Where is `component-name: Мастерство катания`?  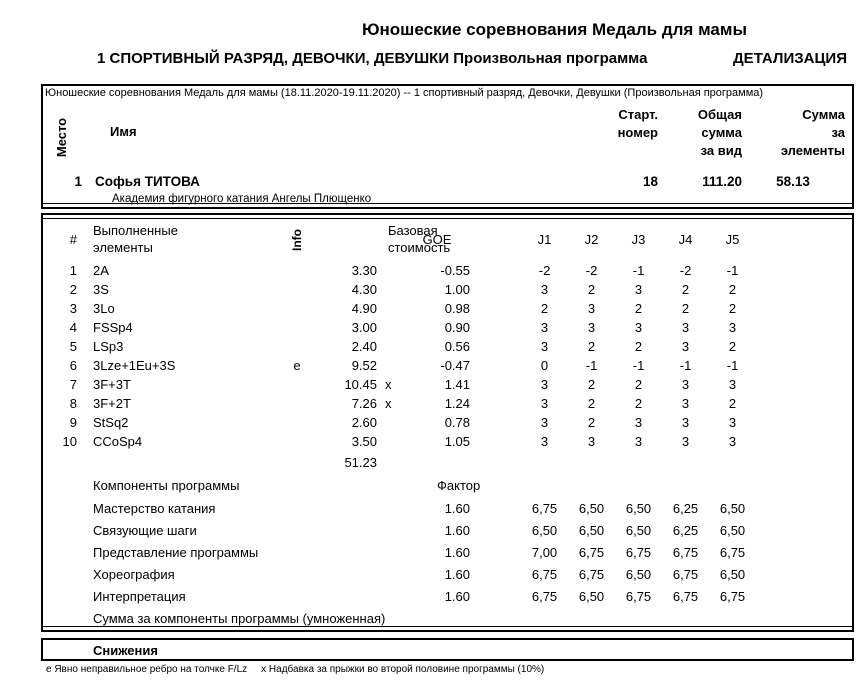 component-name: Мастерство катания is located at coordinates (154, 508).